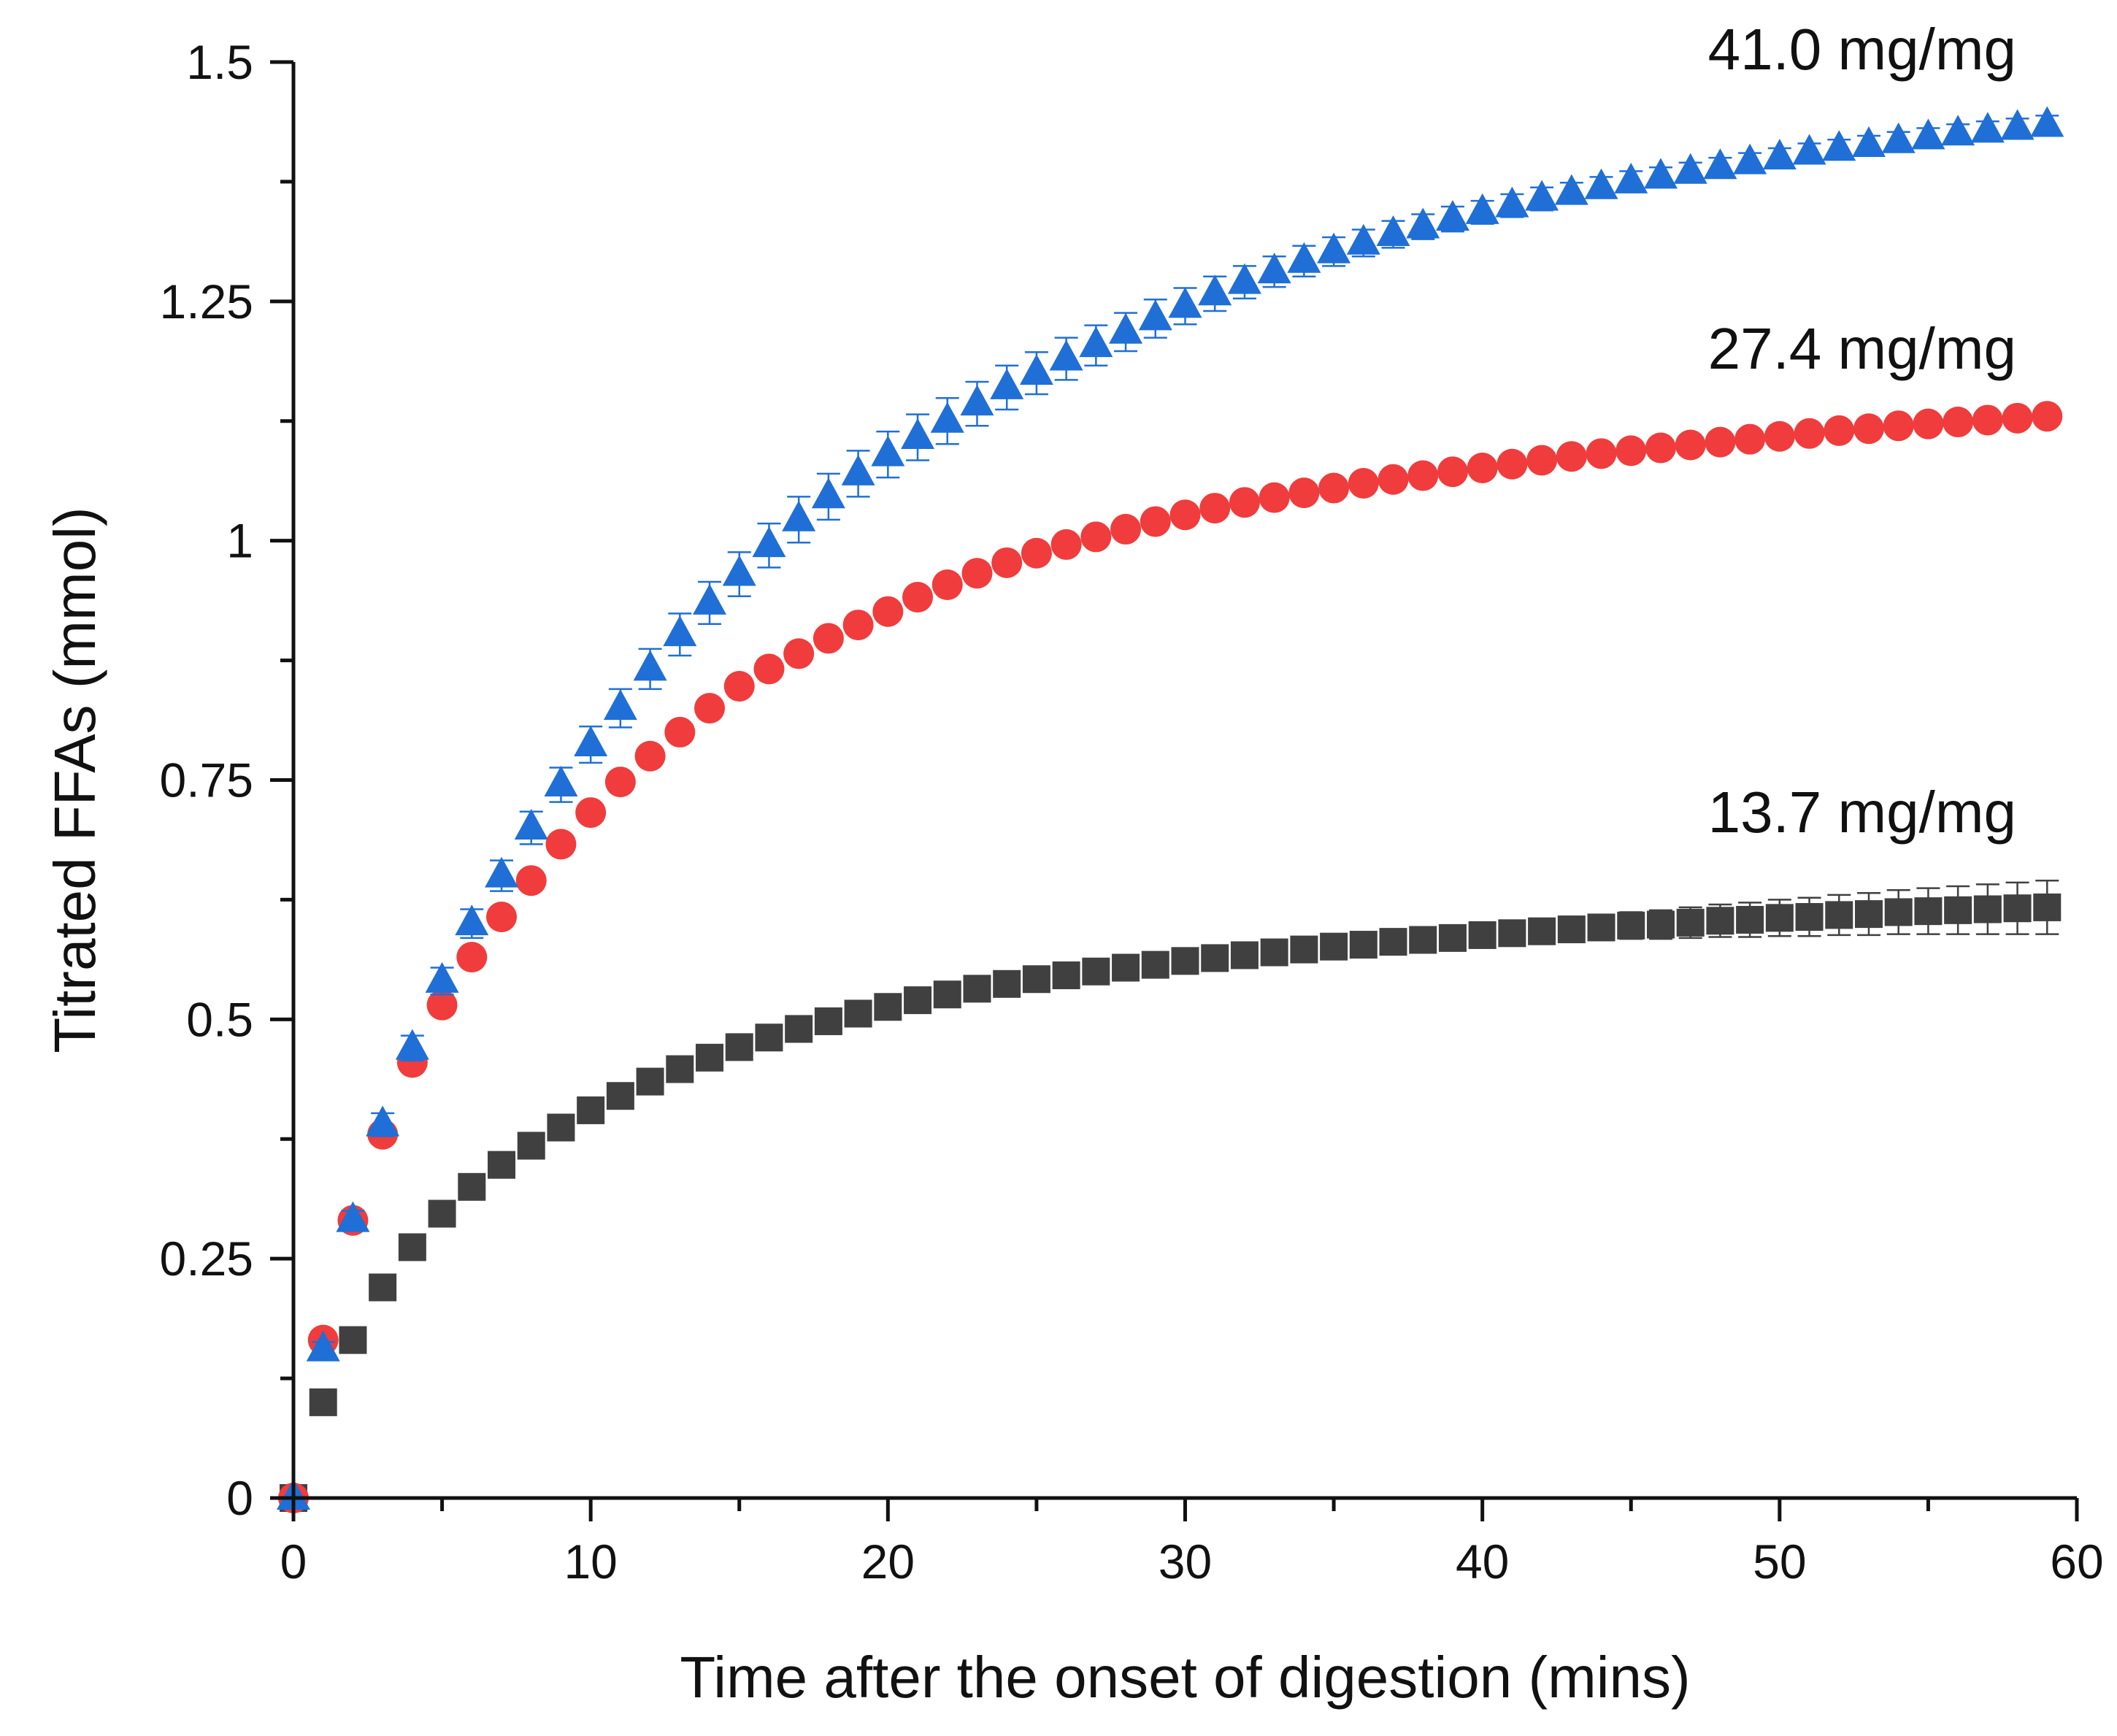 This screenshot has height=1736, width=2117. What do you see at coordinates (1862, 812) in the screenshot?
I see `series-annotation: 13.7 mg/mg` at bounding box center [1862, 812].